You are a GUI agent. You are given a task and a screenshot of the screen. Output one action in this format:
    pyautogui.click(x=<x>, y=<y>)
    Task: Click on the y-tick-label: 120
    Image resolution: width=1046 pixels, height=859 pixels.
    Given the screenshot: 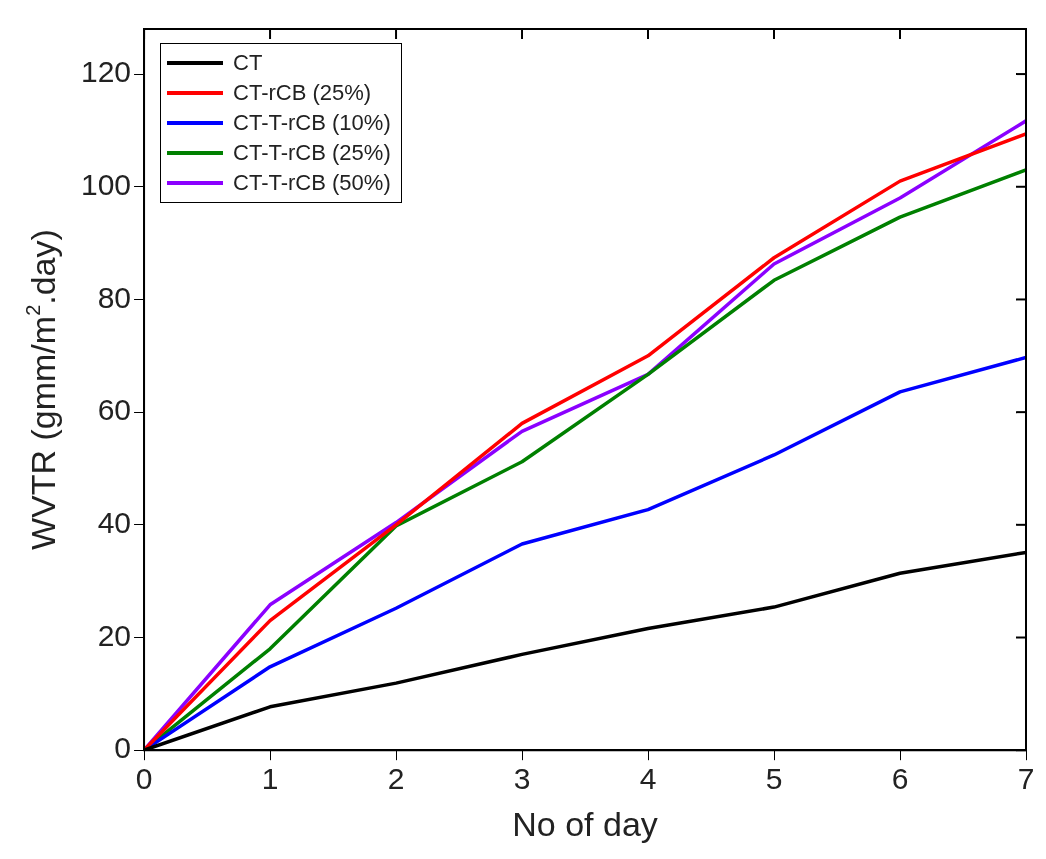 What is the action you would take?
    pyautogui.click(x=106, y=72)
    